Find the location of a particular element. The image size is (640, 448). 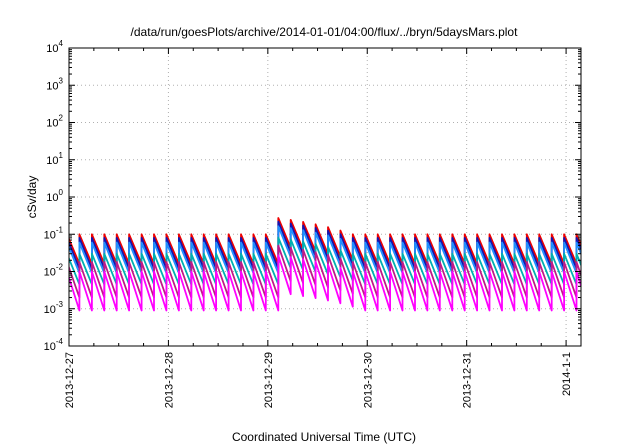

x-axis-label: Coordinated Universal Time (UTC) is located at coordinates (324, 437).